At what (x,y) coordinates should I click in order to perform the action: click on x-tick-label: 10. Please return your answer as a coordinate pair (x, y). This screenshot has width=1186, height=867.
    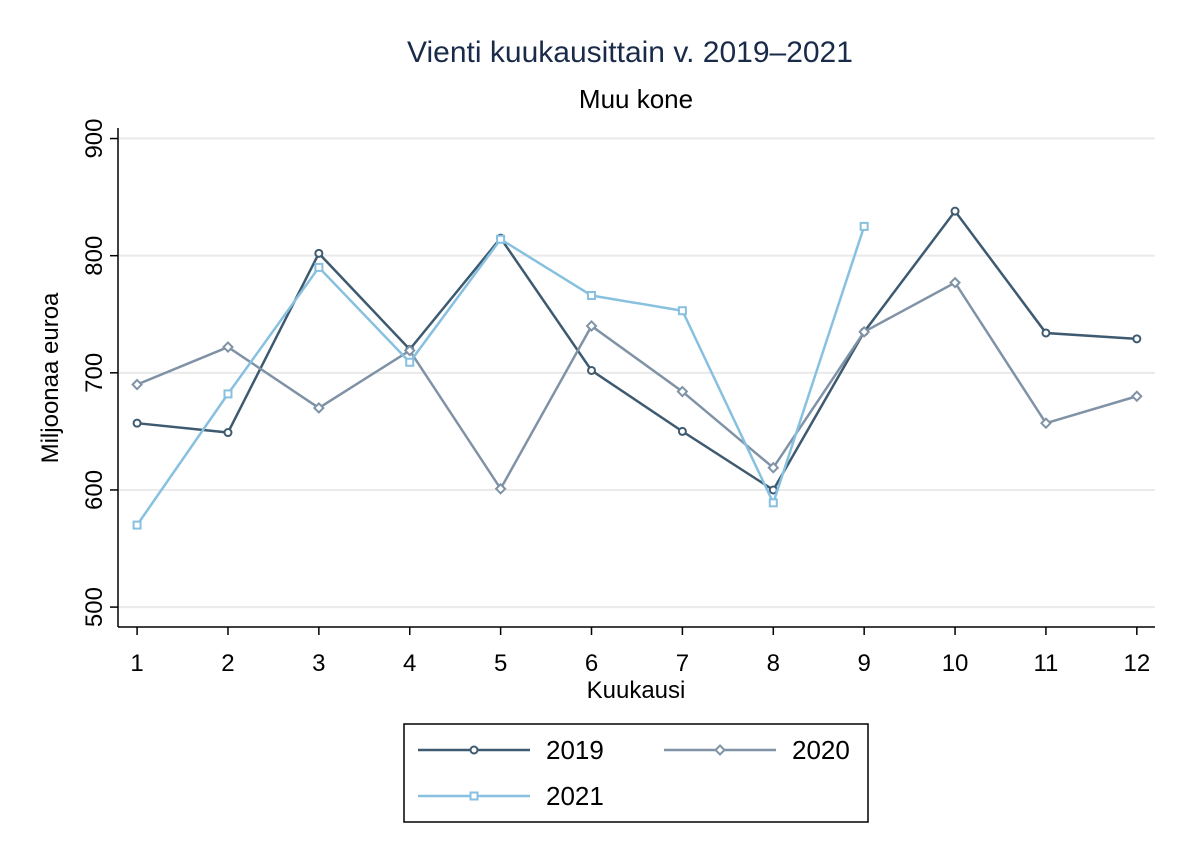
    Looking at the image, I should click on (955, 663).